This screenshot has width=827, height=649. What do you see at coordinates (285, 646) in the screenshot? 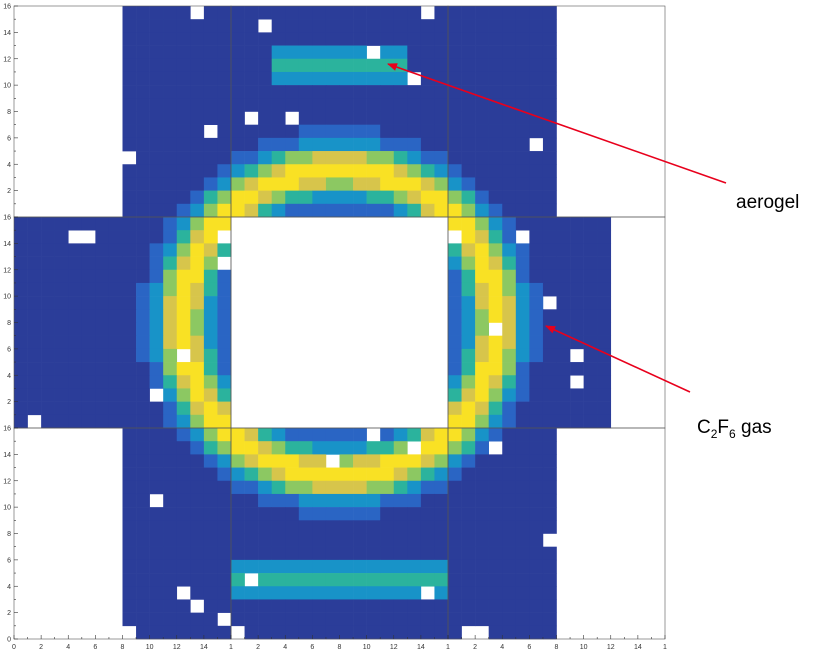
I see `x-tick-label: 4` at bounding box center [285, 646].